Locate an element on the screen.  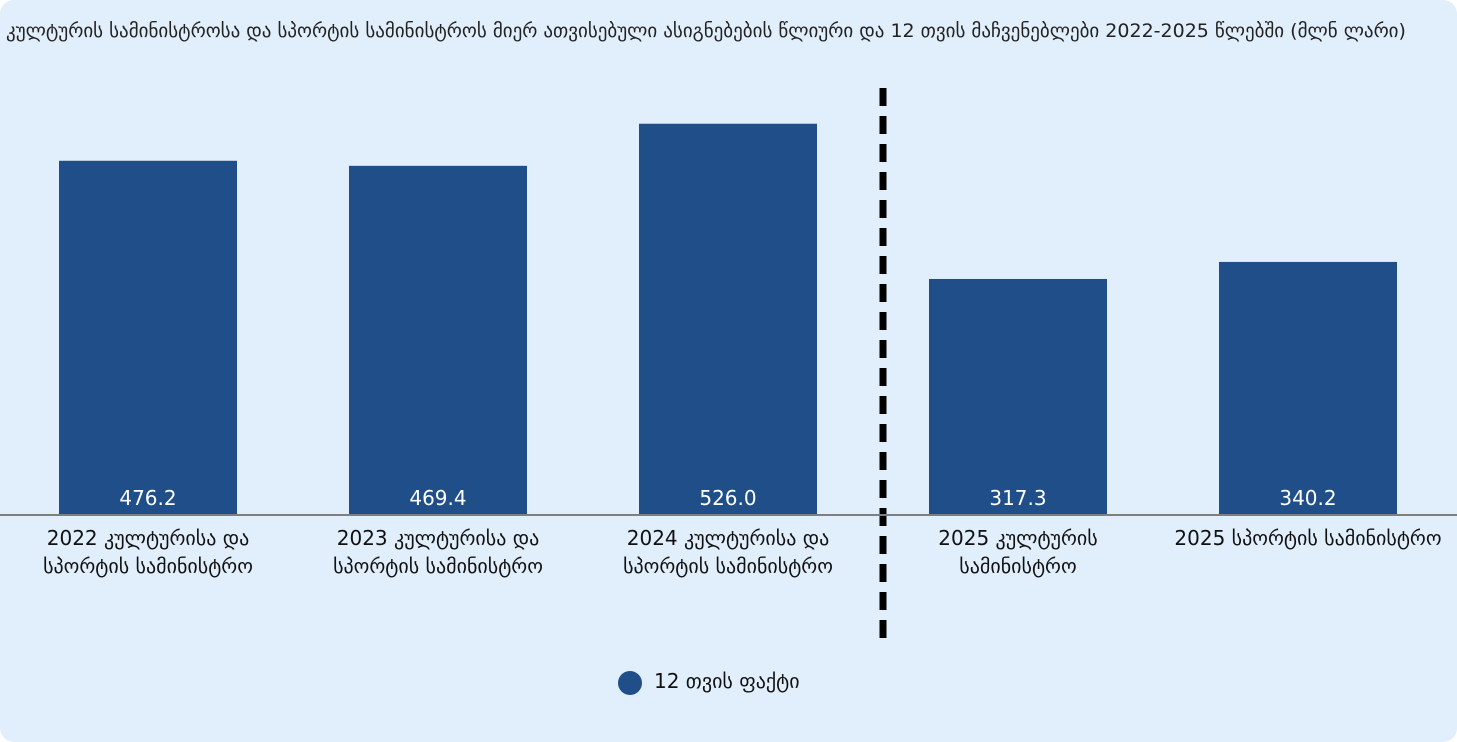
legend-marker is located at coordinates (630, 683).